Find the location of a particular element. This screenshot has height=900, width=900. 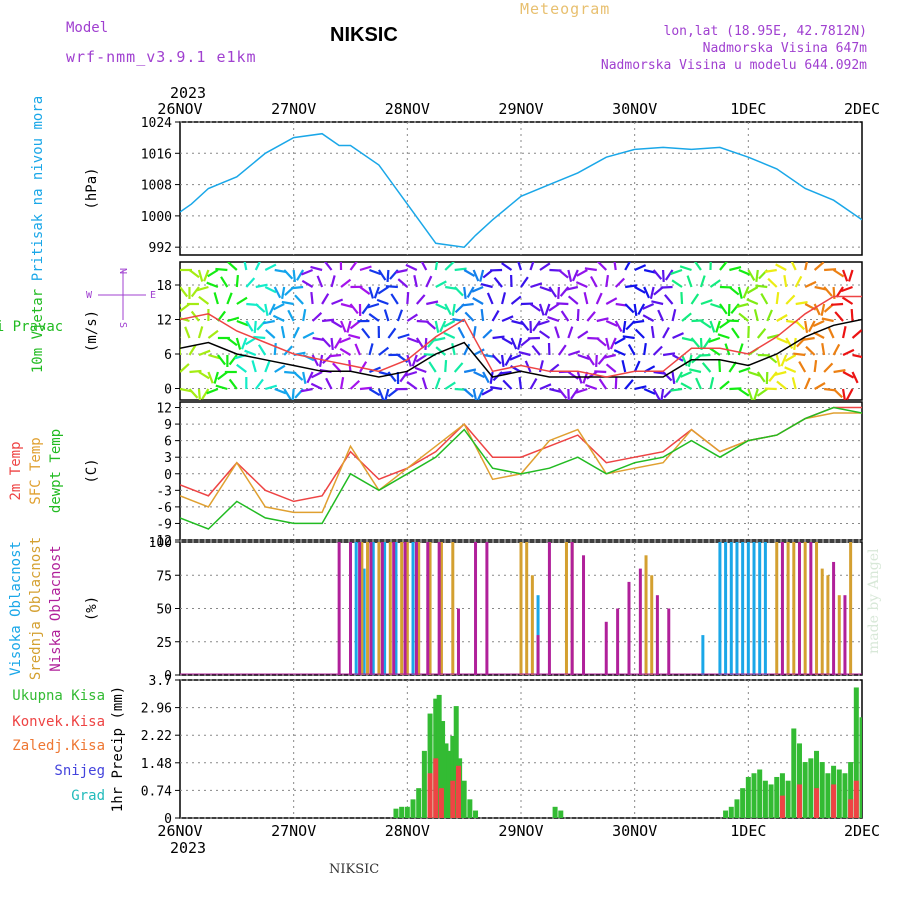

precip-legend-item: Snijeg is located at coordinates (79, 771).